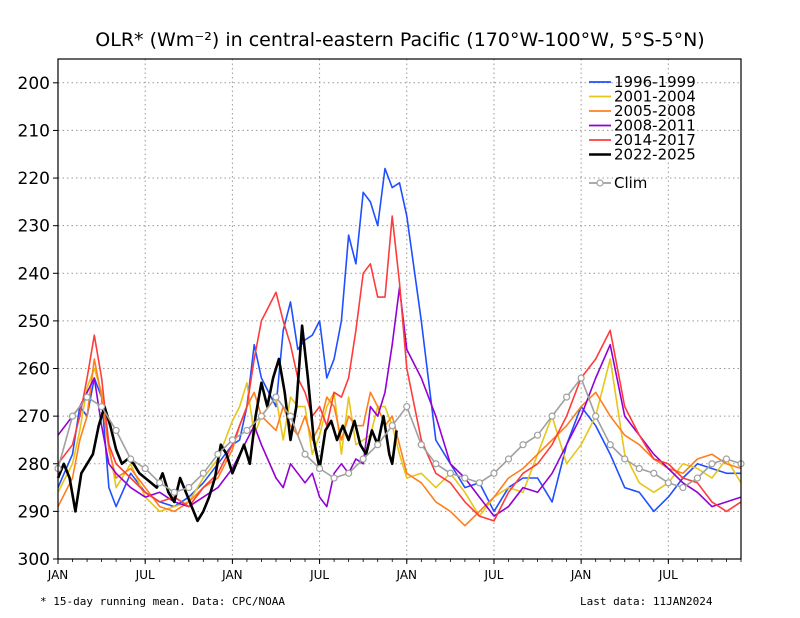 The height and width of the screenshot is (618, 800). What do you see at coordinates (34, 370) in the screenshot?
I see `y-tick-label: 260` at bounding box center [34, 370].